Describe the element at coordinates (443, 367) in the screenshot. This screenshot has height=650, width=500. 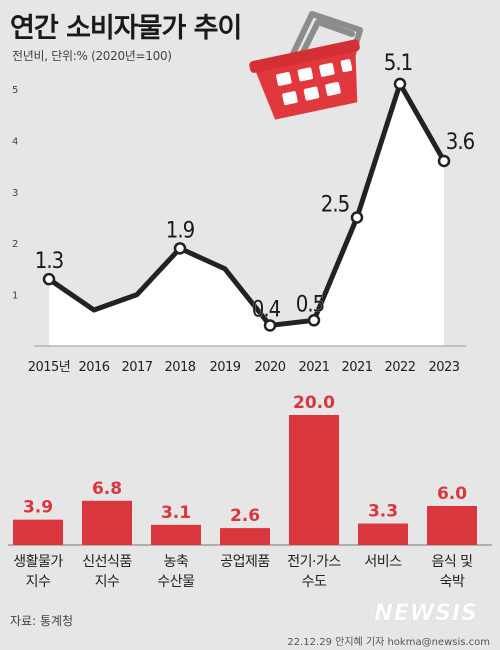
I see `x-tick-label: 2023` at that location.